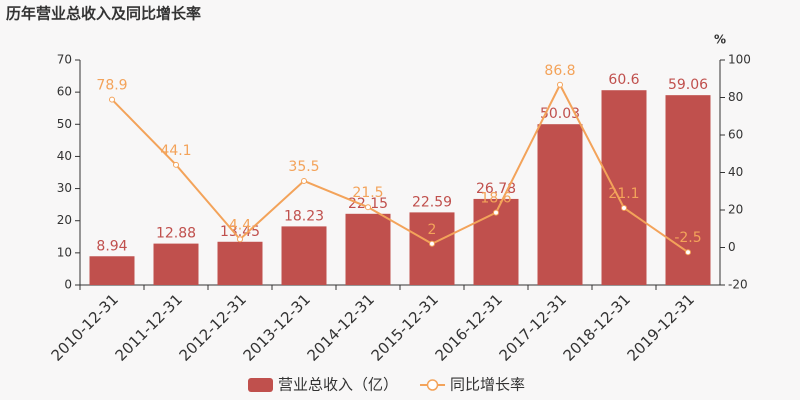  What do you see at coordinates (103, 14) in the screenshot?
I see `chart-title: 历年营业总收入及同比增长率` at bounding box center [103, 14].